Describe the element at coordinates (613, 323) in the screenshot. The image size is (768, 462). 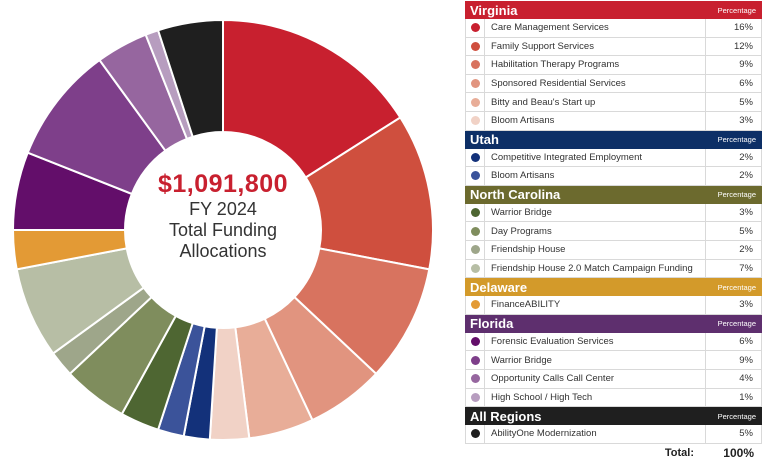
I see `region-header-florida: Florida Percentage` at that location.